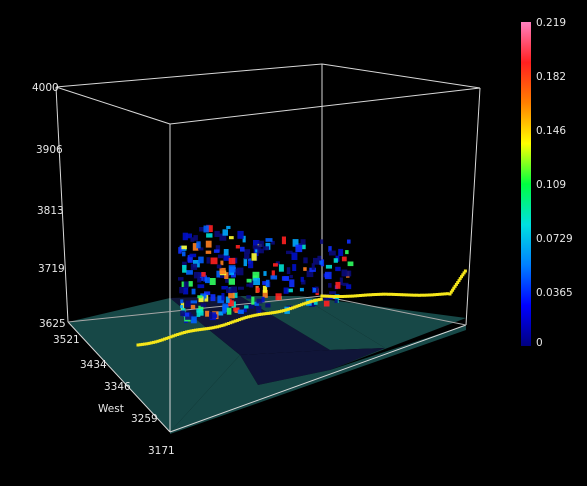 The height and width of the screenshot is (486, 587). What do you see at coordinates (551, 185) in the screenshot?
I see `colorbar-tick-label: 0.109` at bounding box center [551, 185].